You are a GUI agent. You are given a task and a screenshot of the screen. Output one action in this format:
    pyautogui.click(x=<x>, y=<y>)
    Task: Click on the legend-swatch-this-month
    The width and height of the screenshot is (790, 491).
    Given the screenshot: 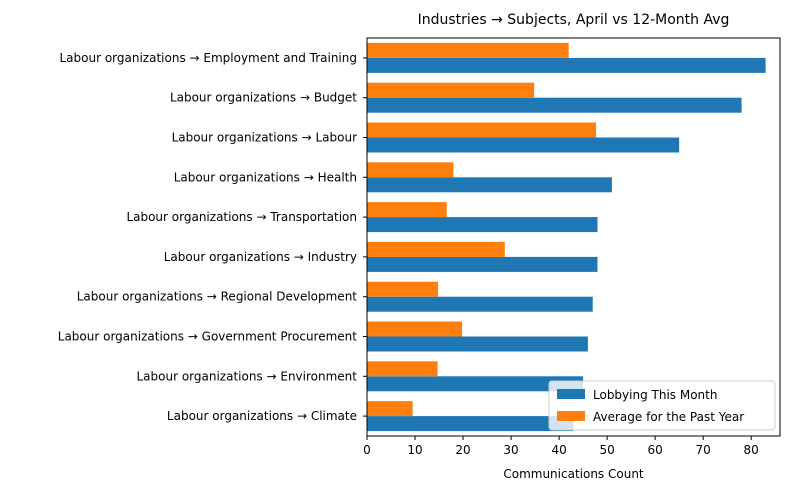 What is the action you would take?
    pyautogui.click(x=571, y=394)
    